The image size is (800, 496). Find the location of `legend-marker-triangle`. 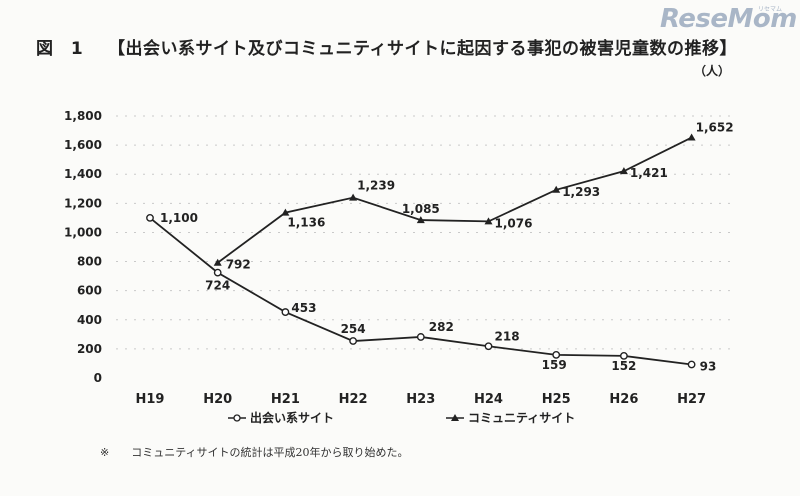

legend-marker-triangle is located at coordinates (455, 417).